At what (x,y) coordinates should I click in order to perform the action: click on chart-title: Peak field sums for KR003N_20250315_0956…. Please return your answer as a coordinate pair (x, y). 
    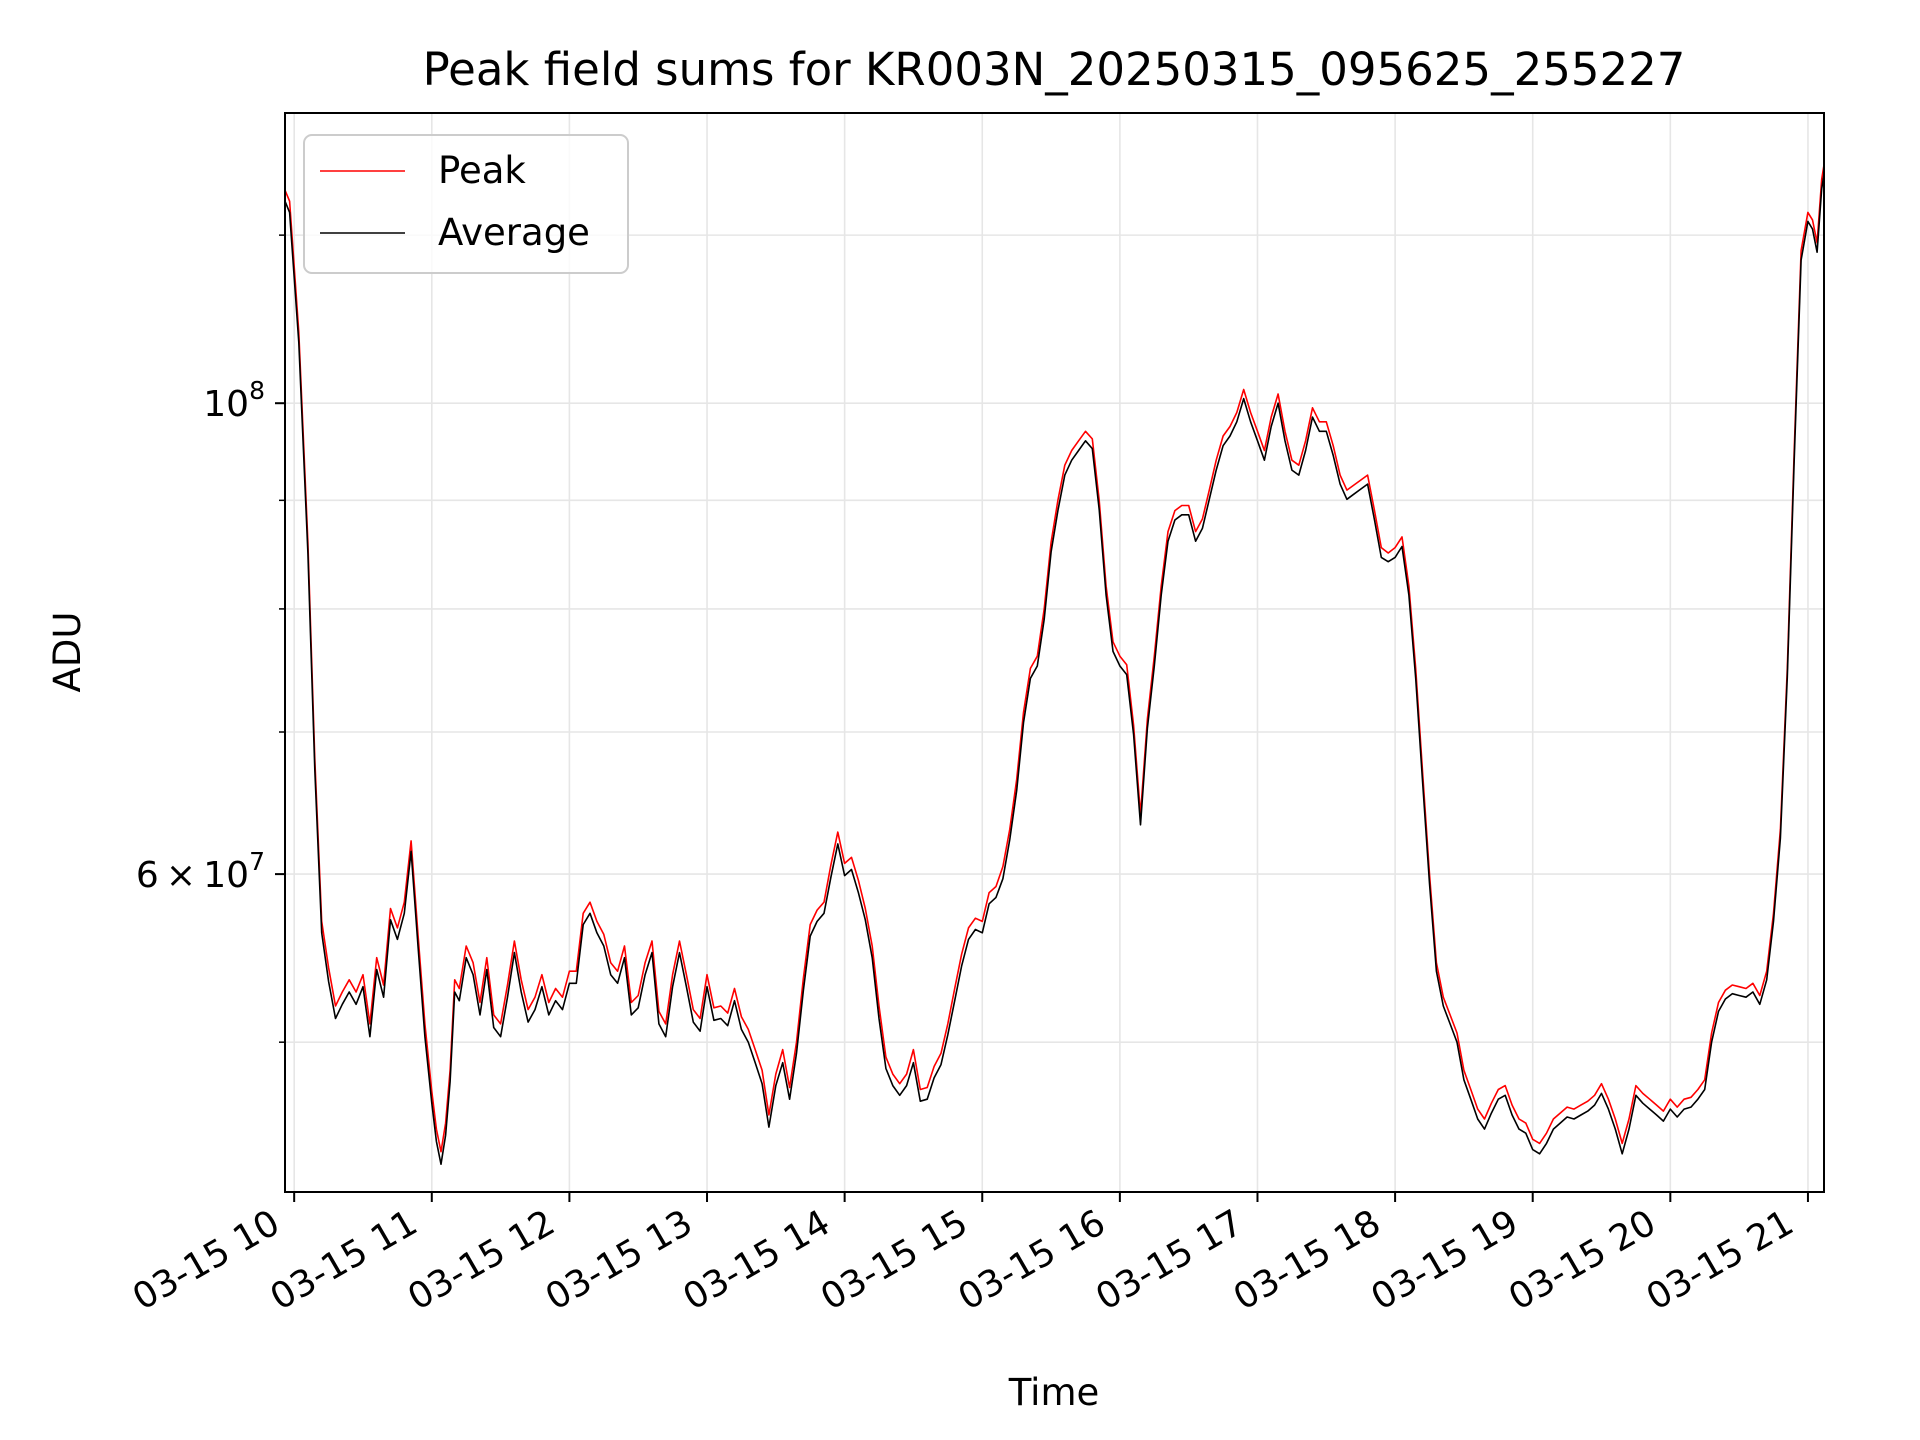
    Looking at the image, I should click on (1054, 69).